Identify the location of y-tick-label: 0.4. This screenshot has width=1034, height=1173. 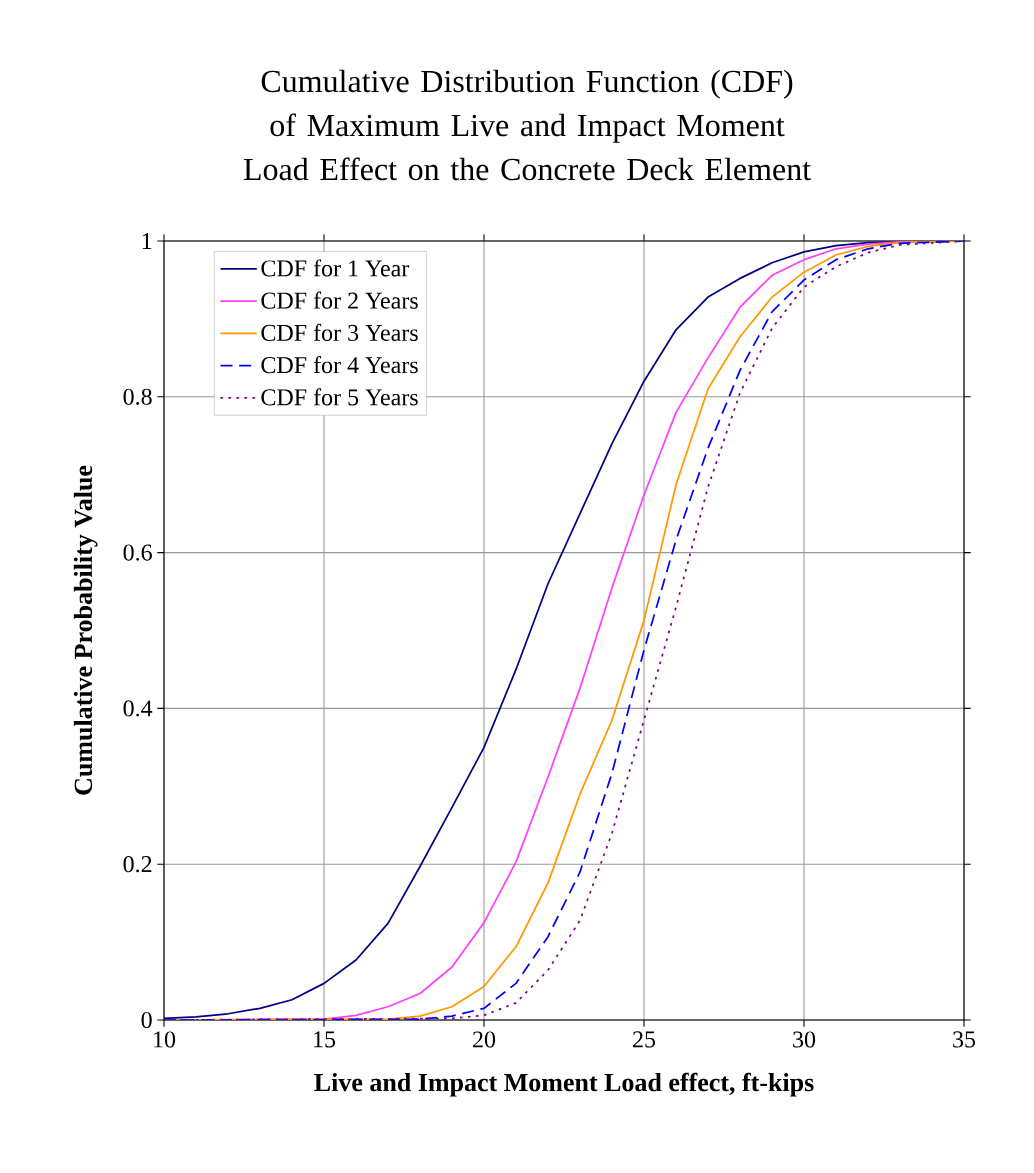
(138, 708).